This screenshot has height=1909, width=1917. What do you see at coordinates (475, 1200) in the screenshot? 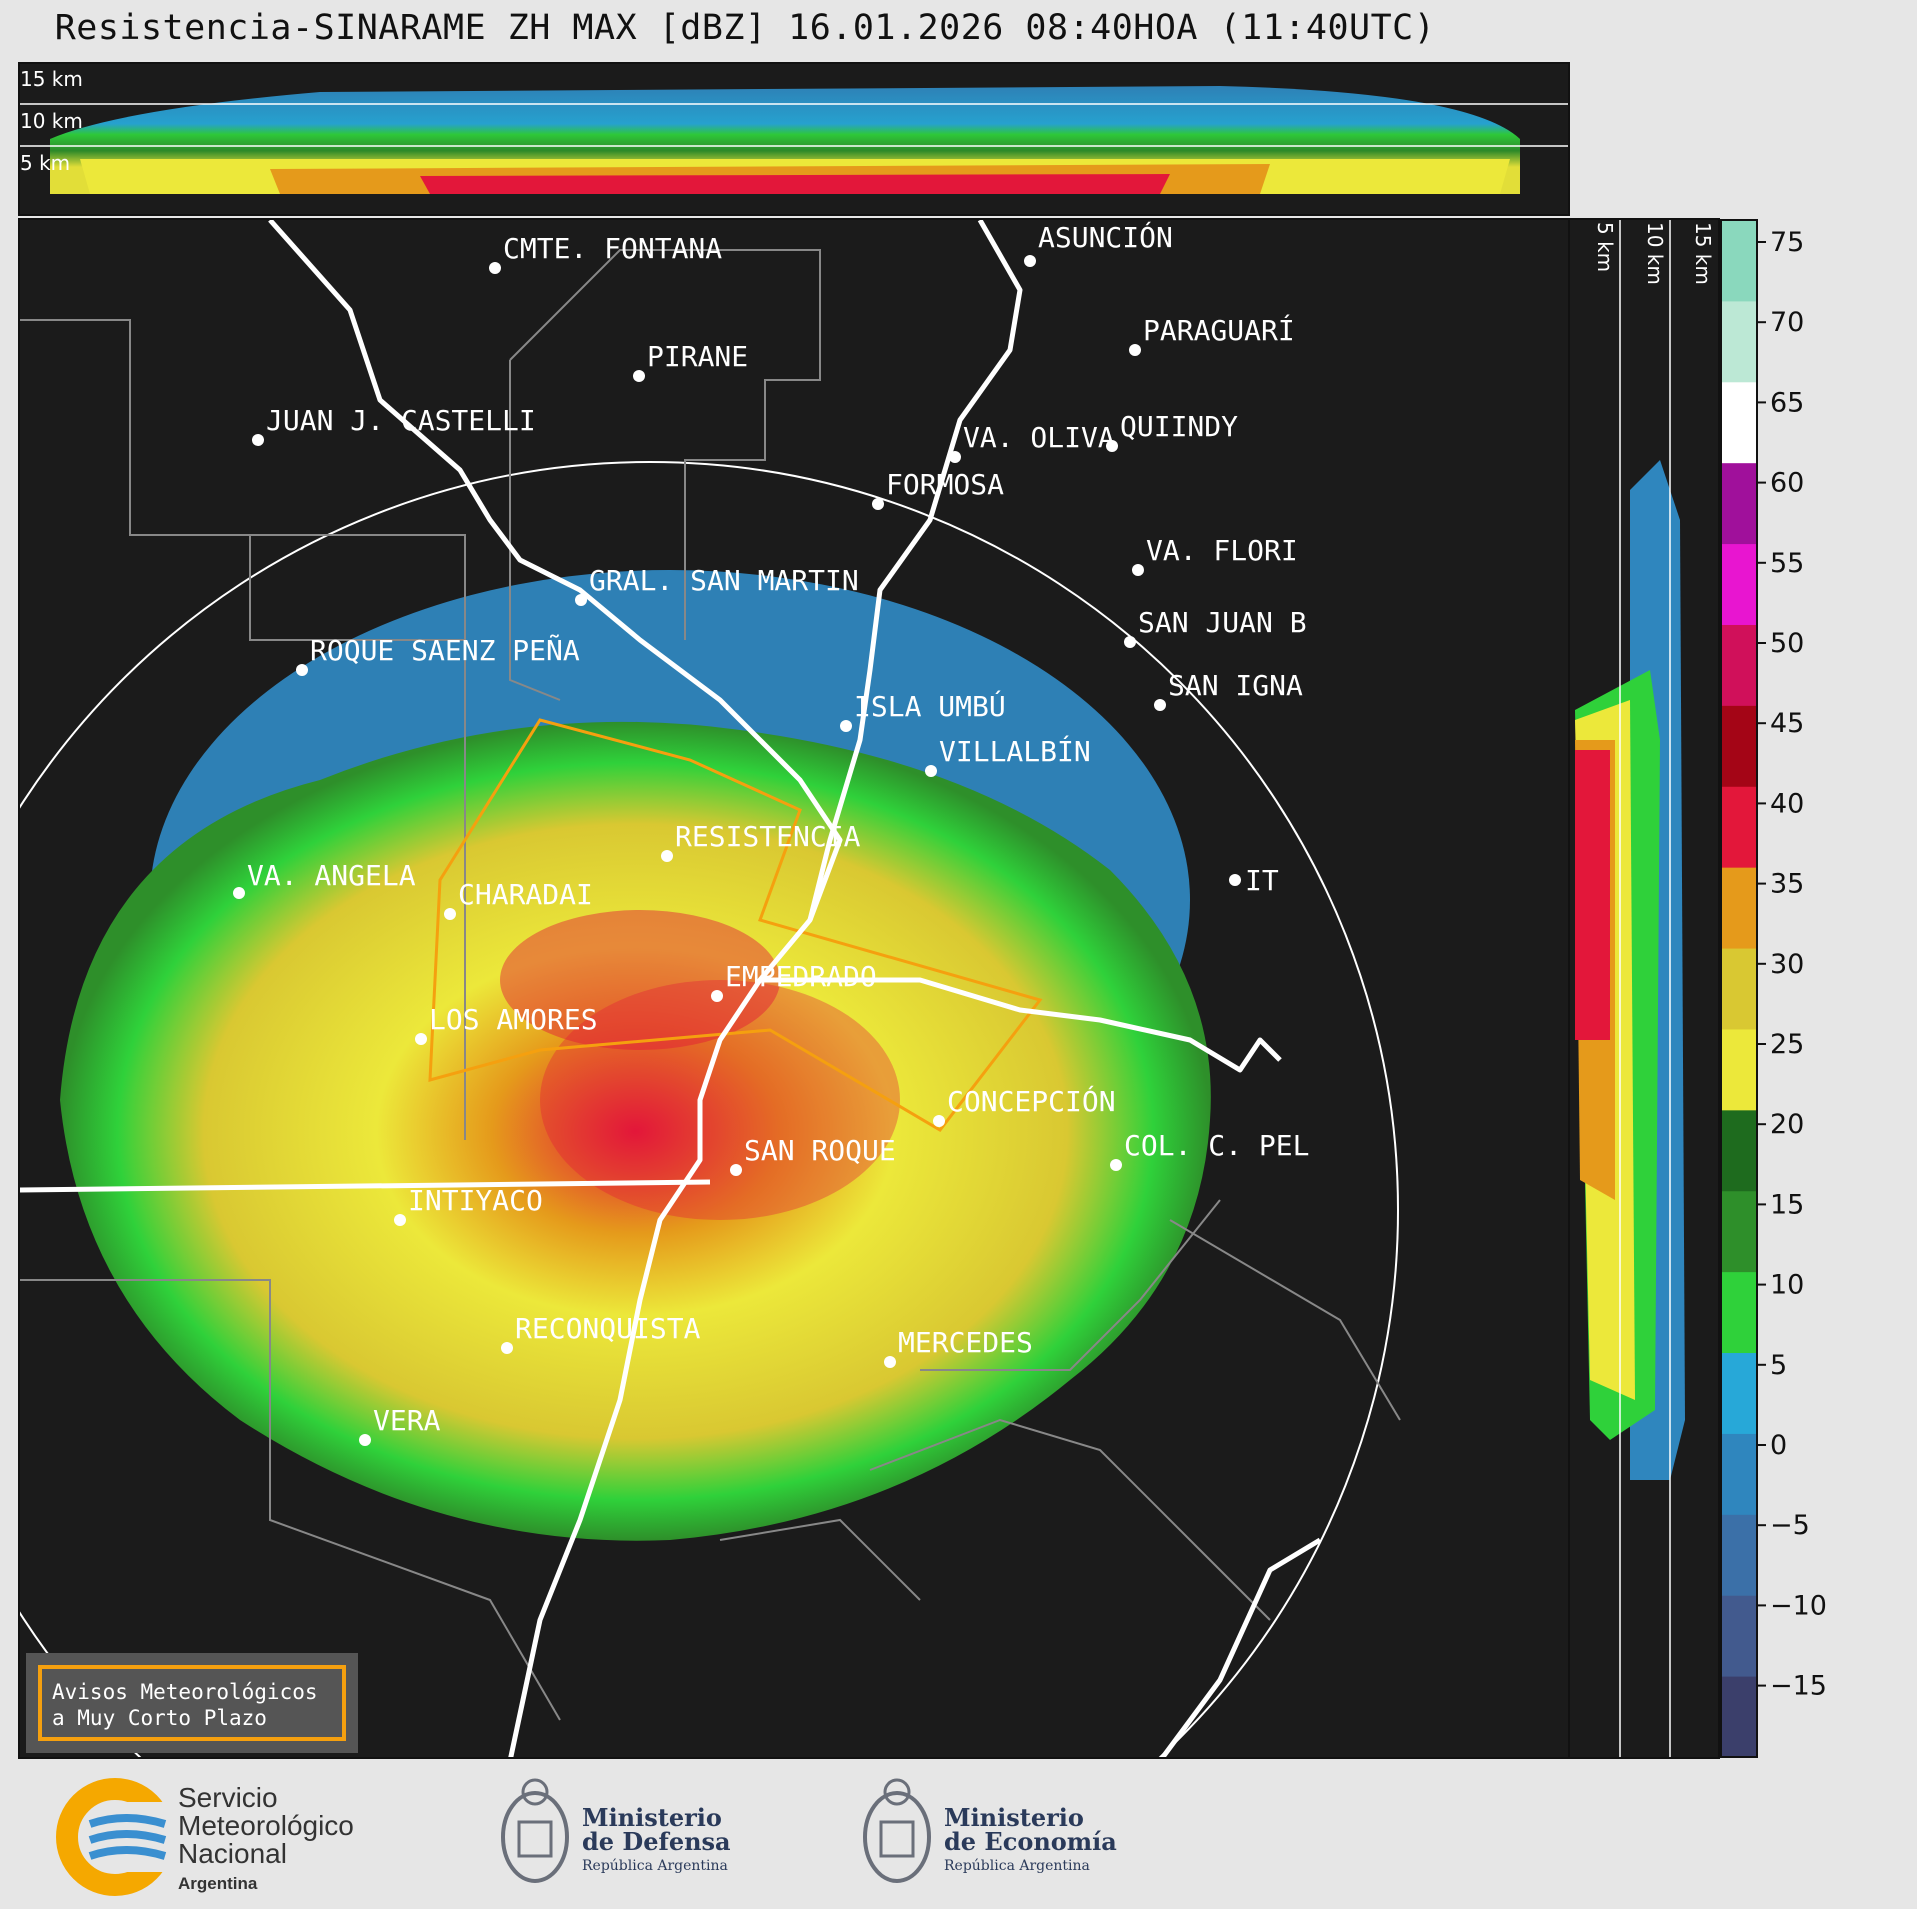
I see `place-label: INTIYACO` at bounding box center [475, 1200].